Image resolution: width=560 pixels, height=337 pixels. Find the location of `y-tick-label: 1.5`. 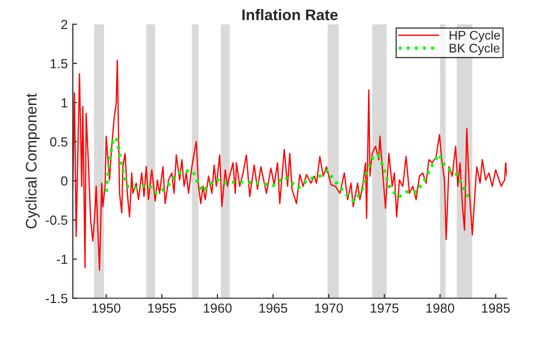

y-tick-label: 1.5 is located at coordinates (59, 63).